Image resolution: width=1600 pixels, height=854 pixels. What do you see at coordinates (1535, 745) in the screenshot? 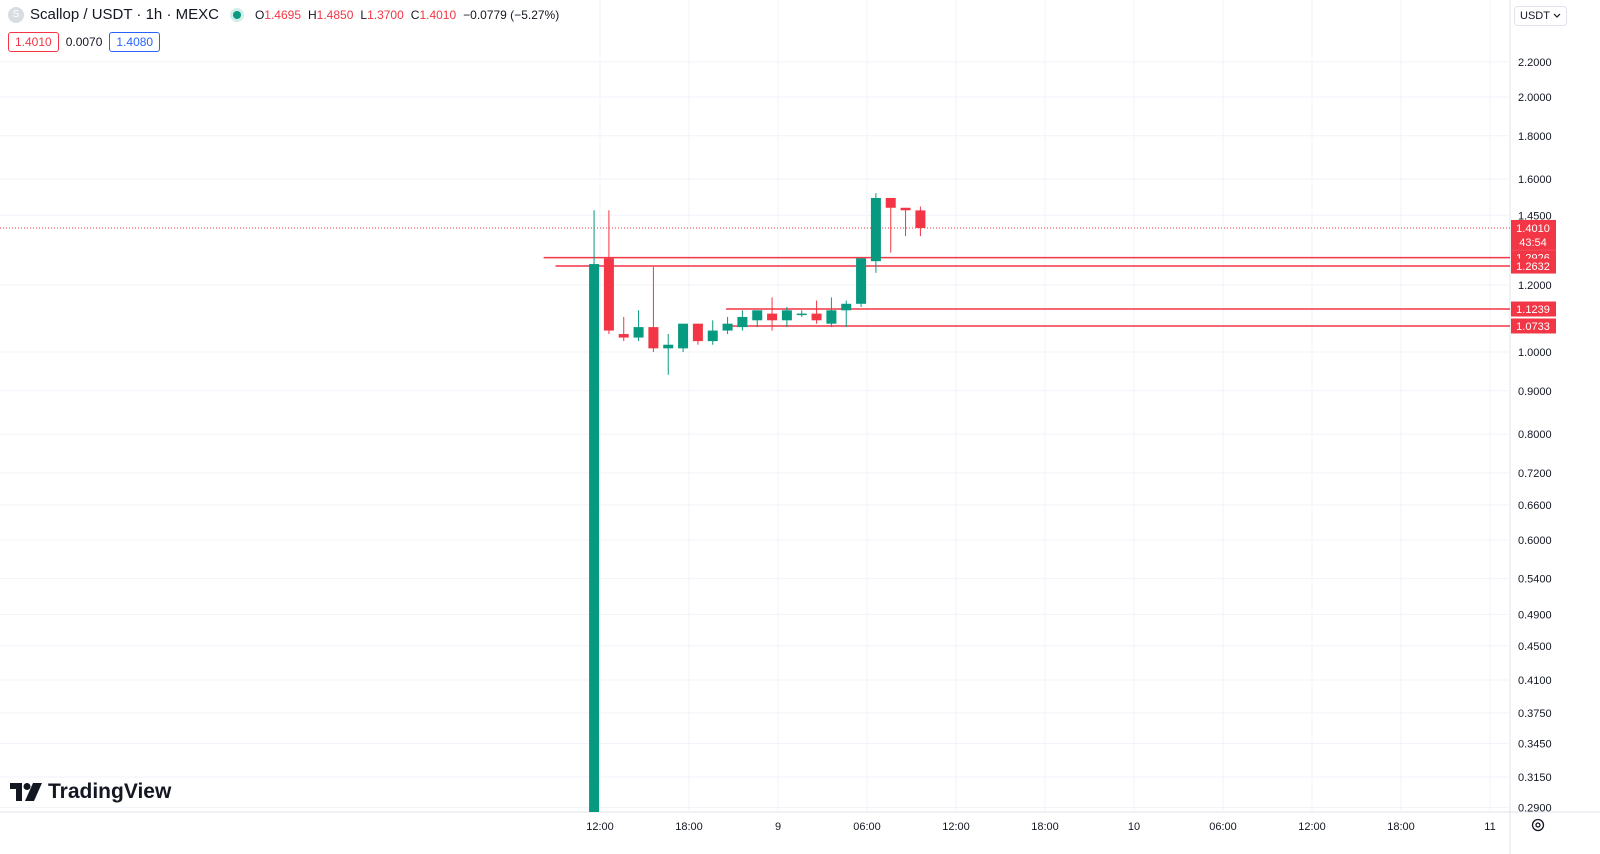
I see `y-tick-label: 0.3450` at bounding box center [1535, 745].